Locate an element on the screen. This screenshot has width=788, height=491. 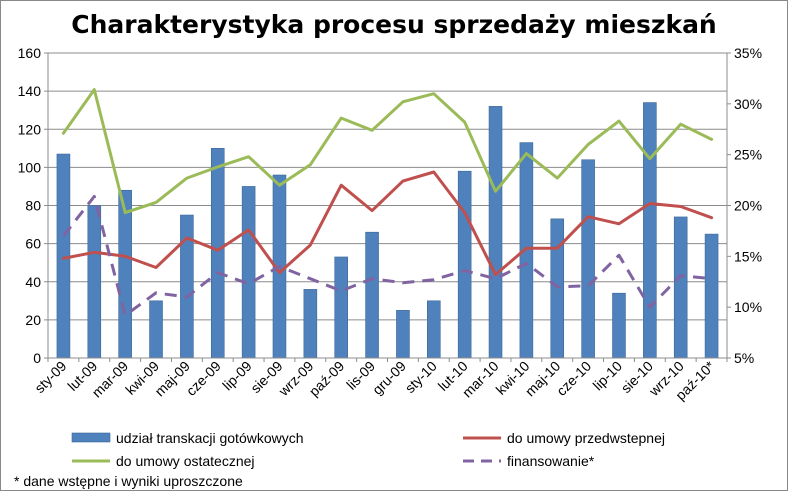
left-axis-tick-label: 20 is located at coordinates (33, 320).